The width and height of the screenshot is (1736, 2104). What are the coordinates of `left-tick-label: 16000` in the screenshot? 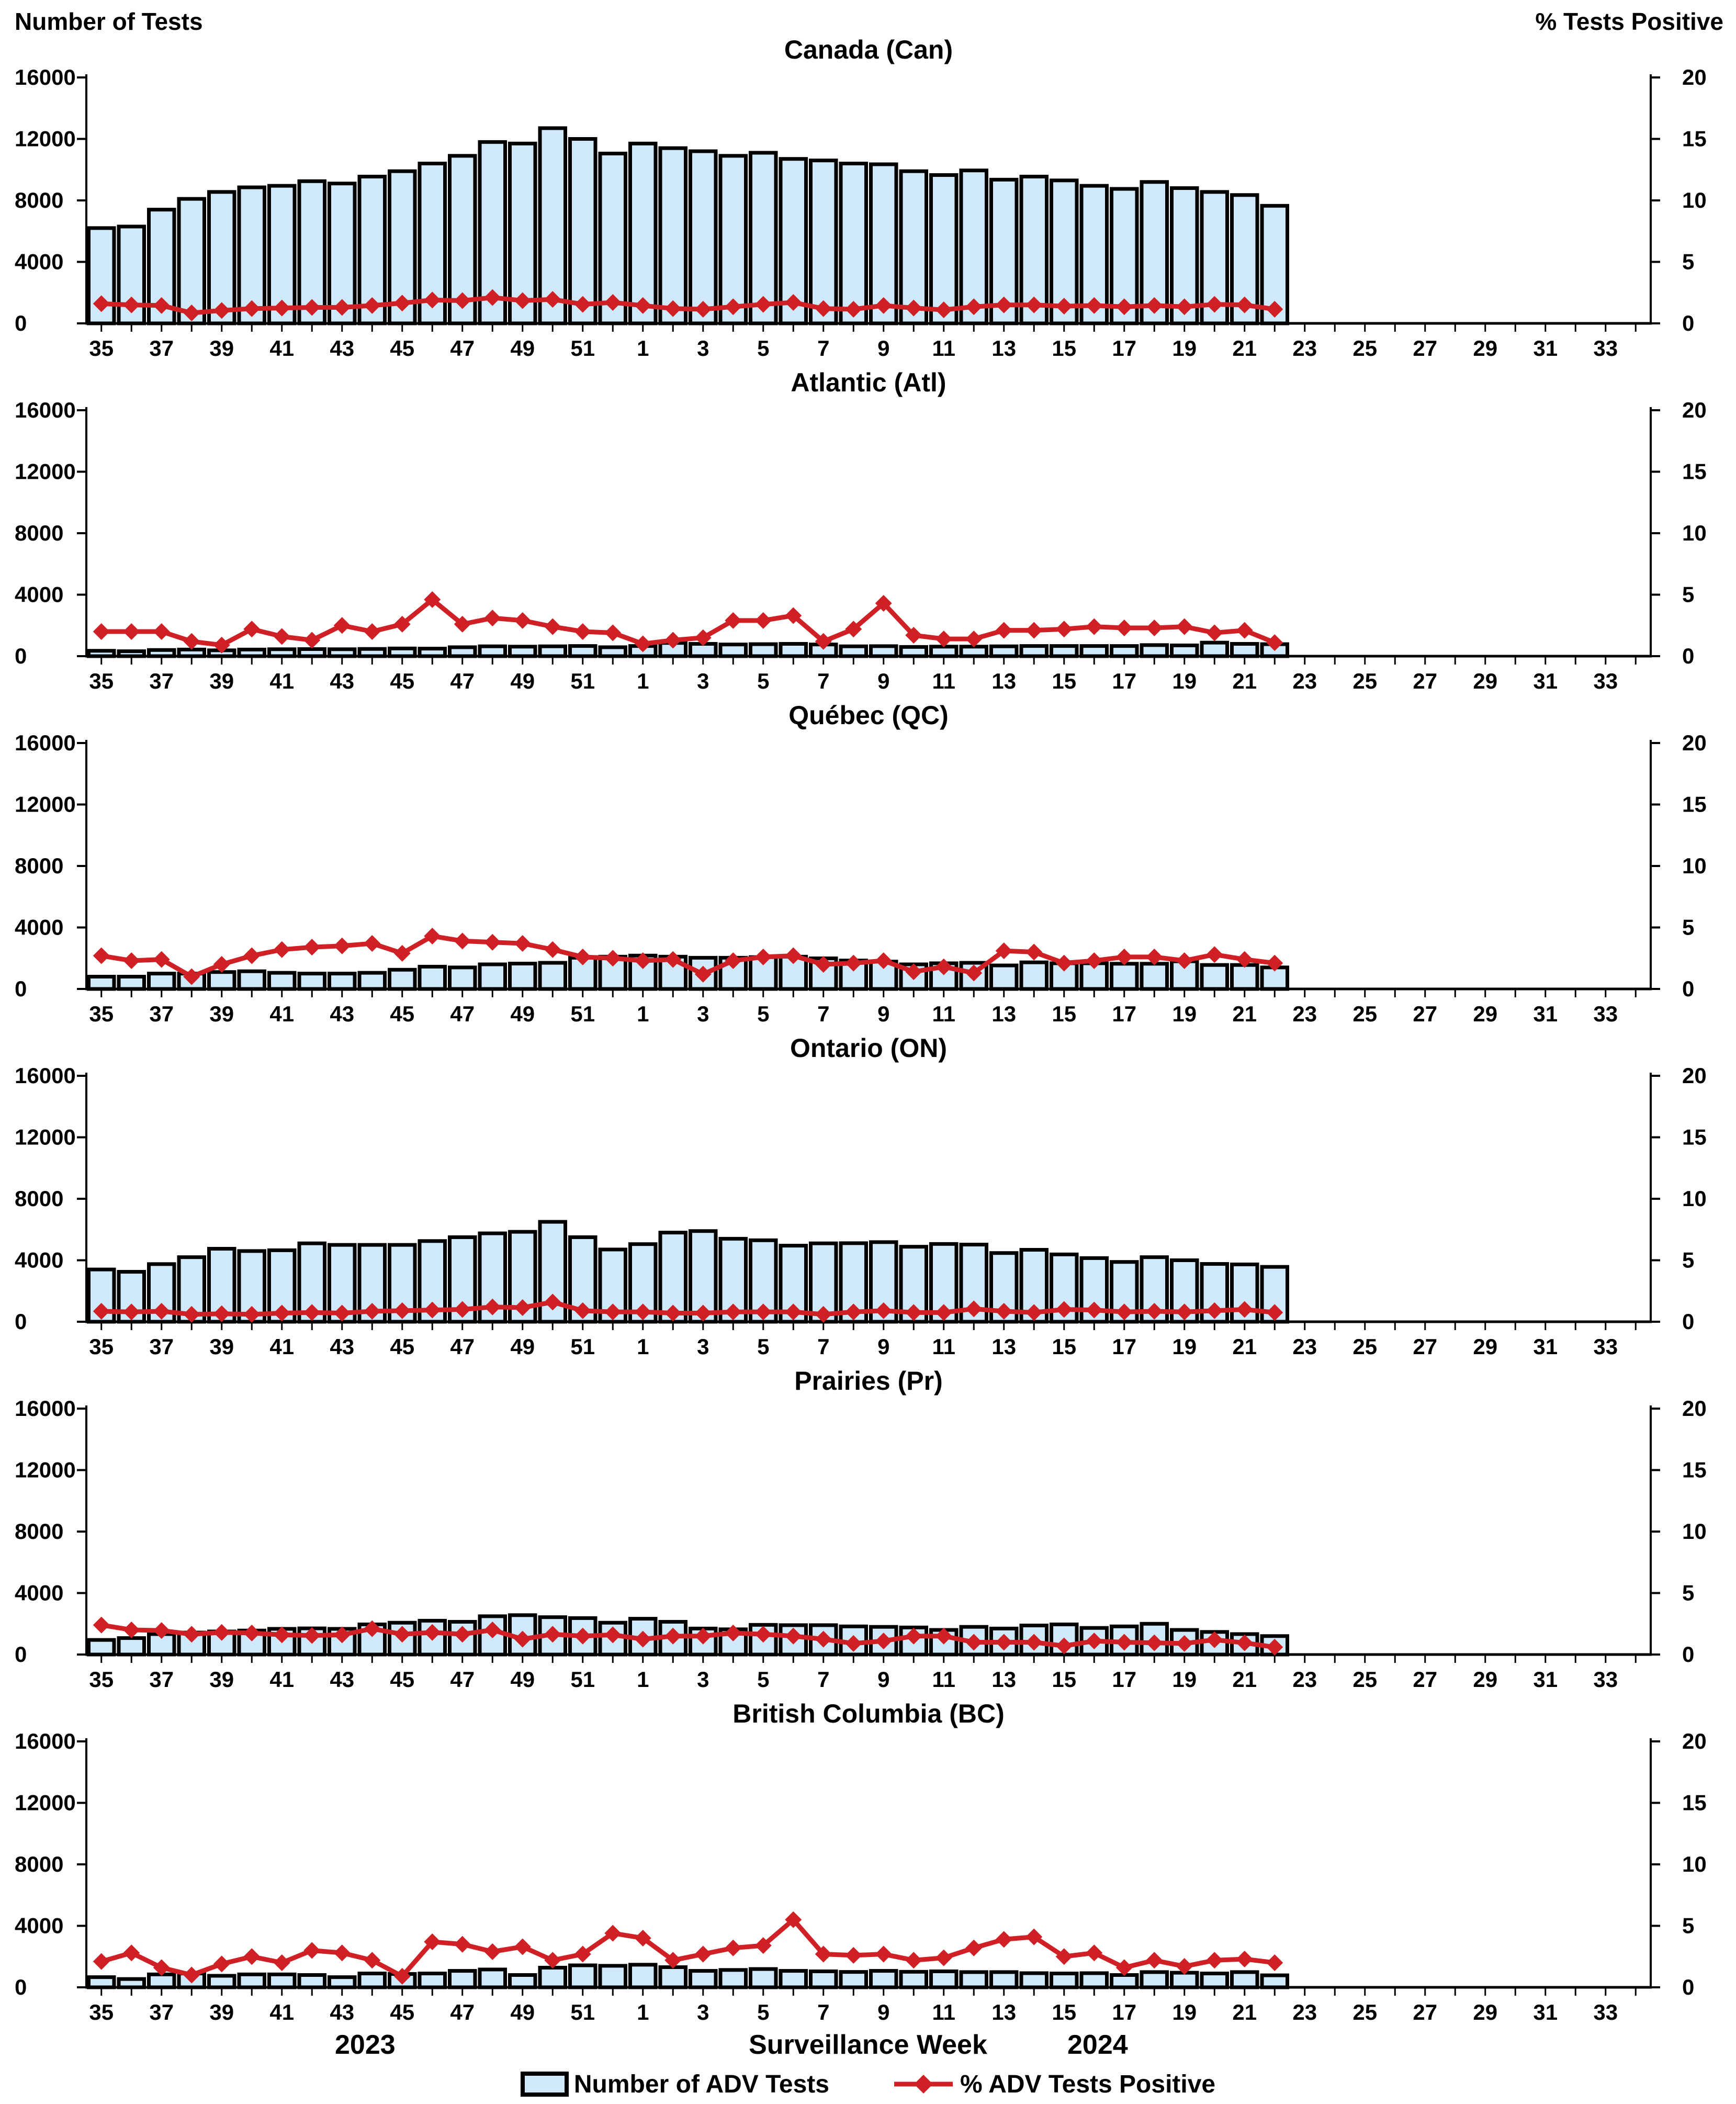 It's located at (46, 742).